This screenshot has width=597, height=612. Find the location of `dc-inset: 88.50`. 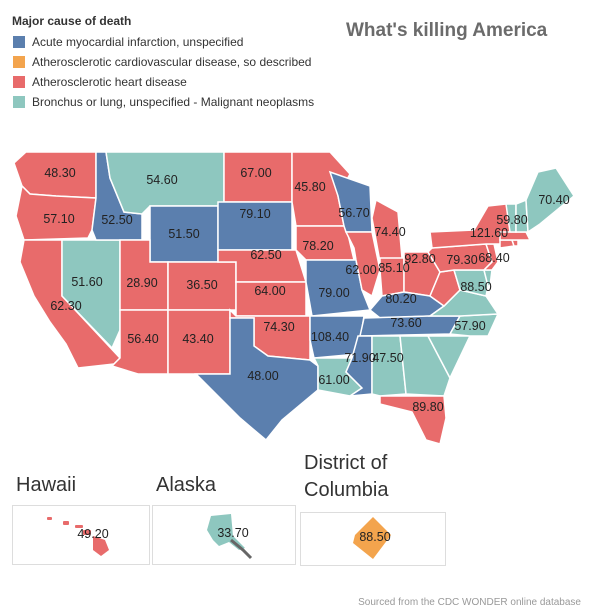

dc-inset: 88.50 is located at coordinates (373, 539).